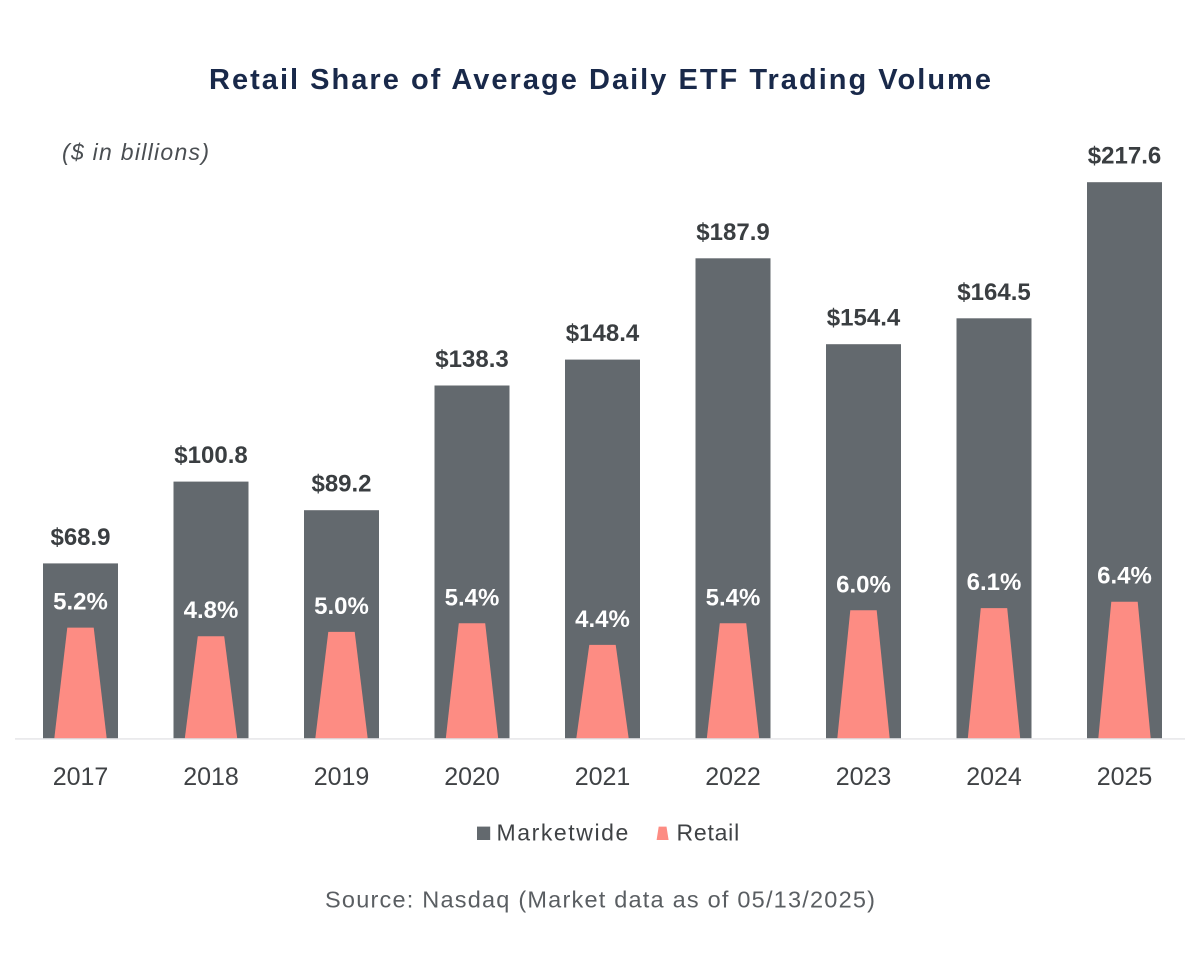 Image resolution: width=1200 pixels, height=973 pixels. Describe the element at coordinates (1124, 156) in the screenshot. I see `svg-text: $217.6` at that location.